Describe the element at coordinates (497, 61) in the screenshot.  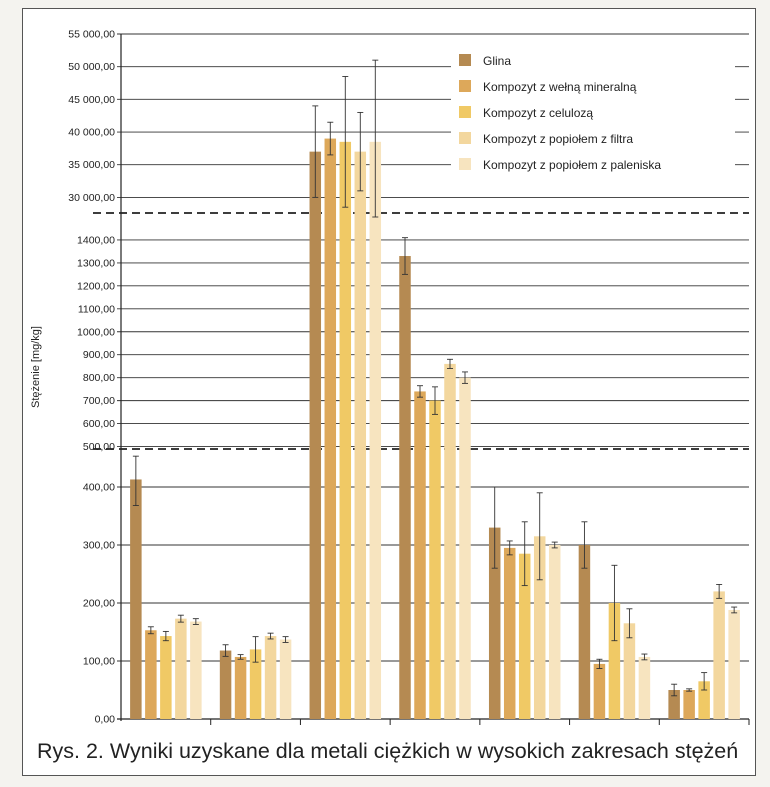
I see `legend-label: Glina` at that location.